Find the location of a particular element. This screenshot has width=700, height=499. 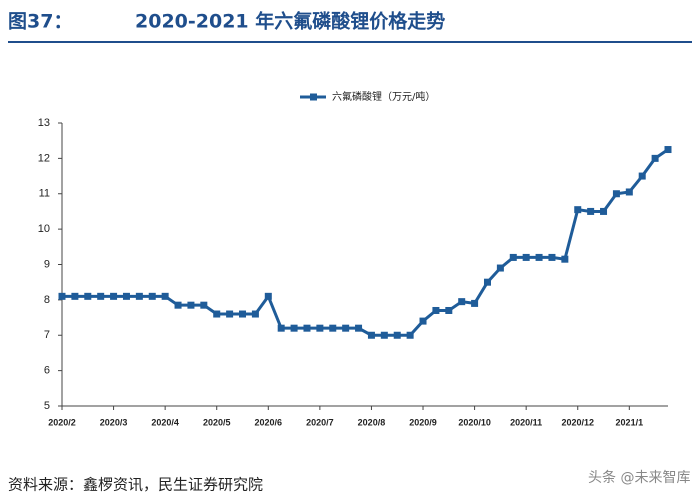

x-tick-label: 2020/8 is located at coordinates (372, 422).